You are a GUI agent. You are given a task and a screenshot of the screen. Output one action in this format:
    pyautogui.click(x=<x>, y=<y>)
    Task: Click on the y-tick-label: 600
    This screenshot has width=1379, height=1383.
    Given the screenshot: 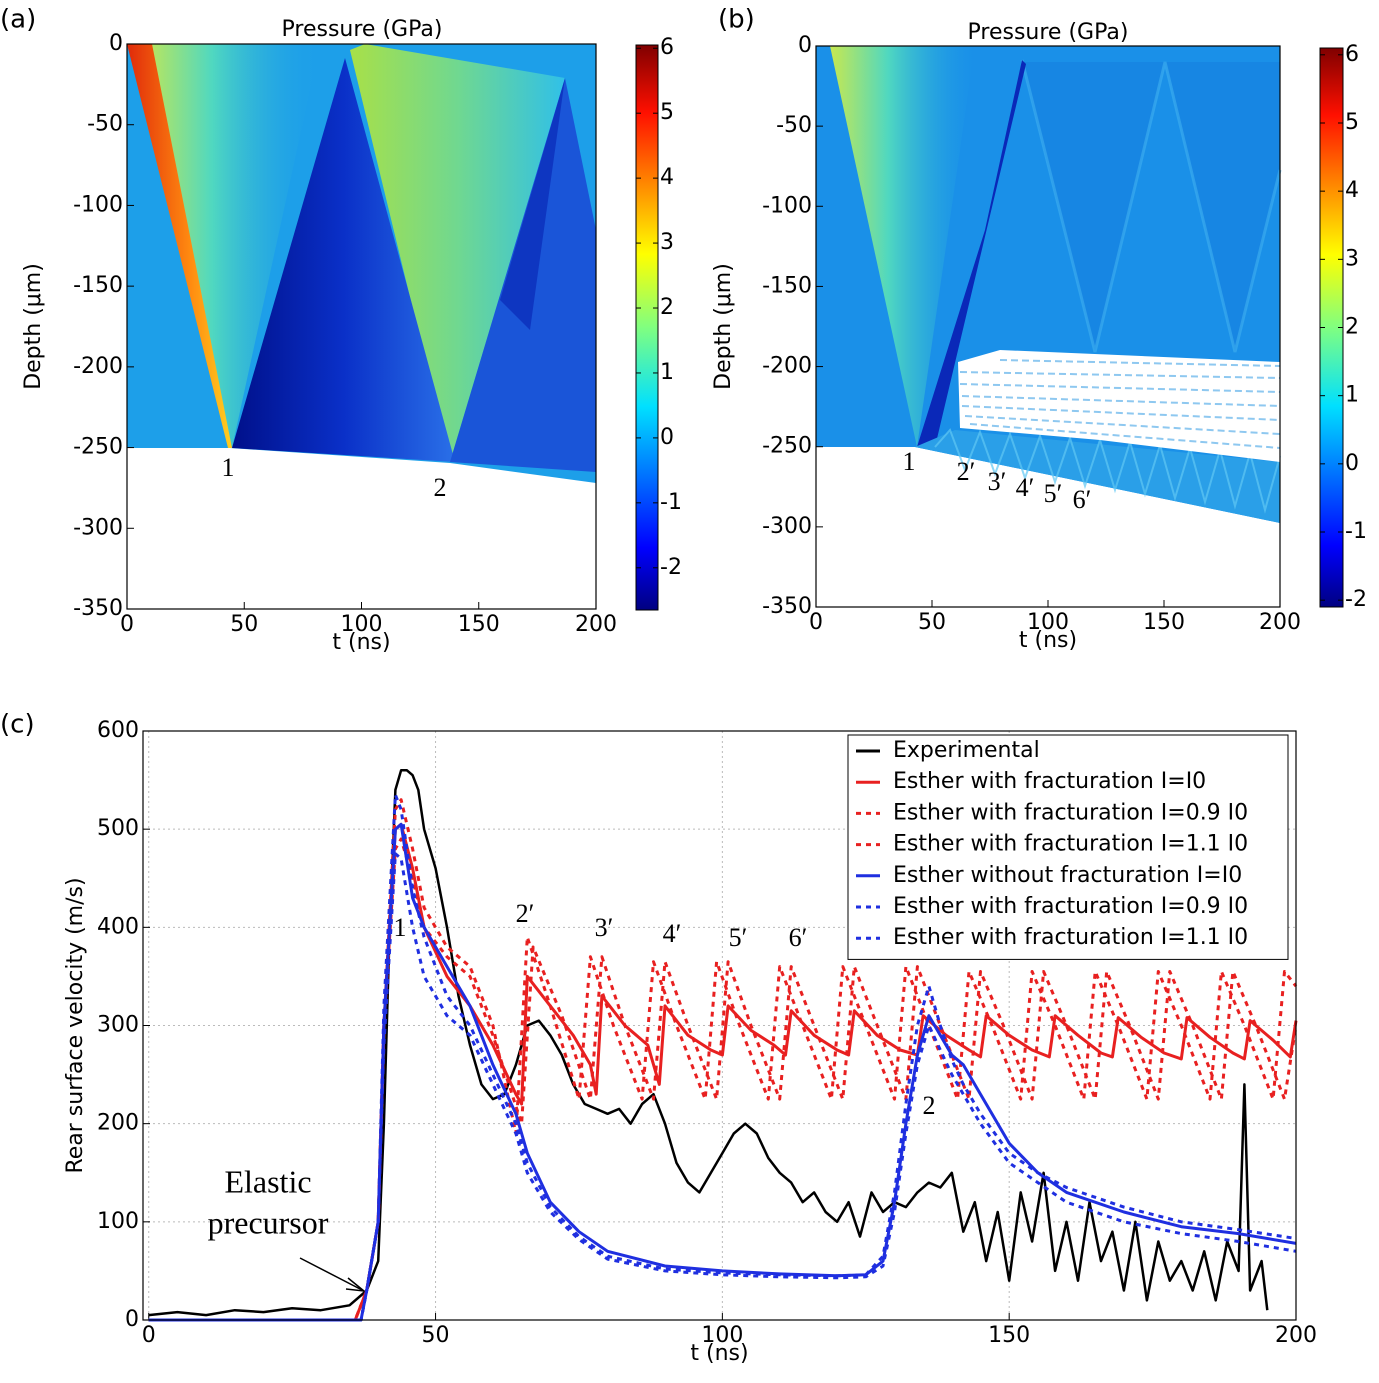 What is the action you would take?
    pyautogui.click(x=118, y=730)
    